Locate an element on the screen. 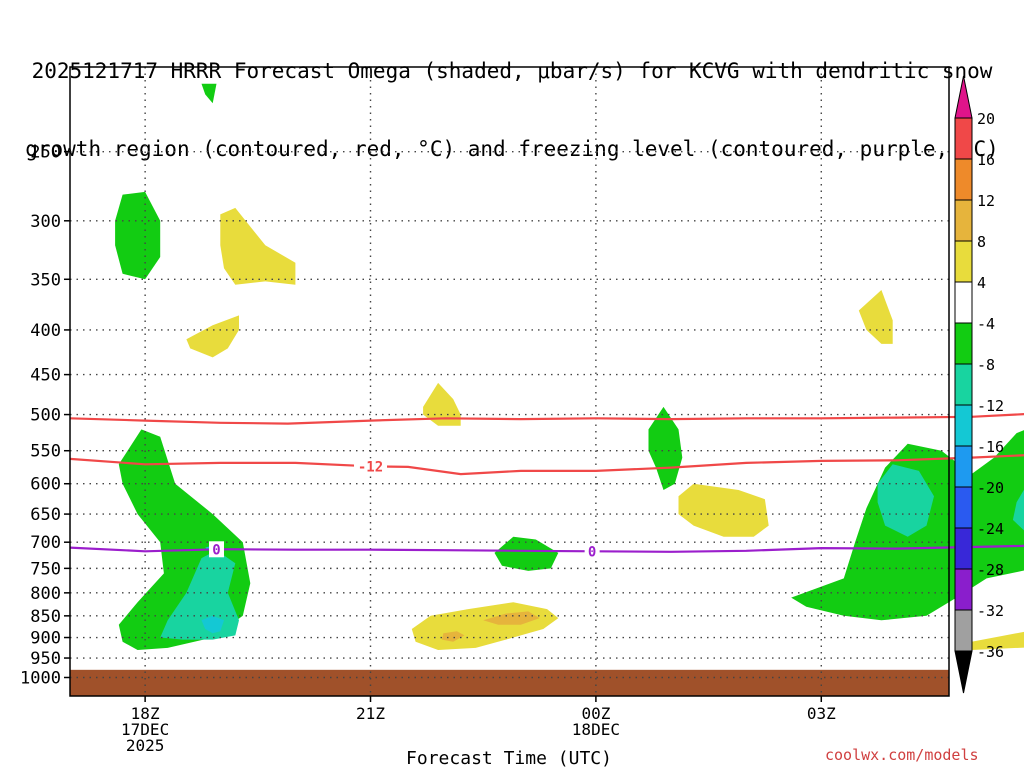 The width and height of the screenshot is (1024, 768). x-tick-label-21-0: 21Z is located at coordinates (370, 713).